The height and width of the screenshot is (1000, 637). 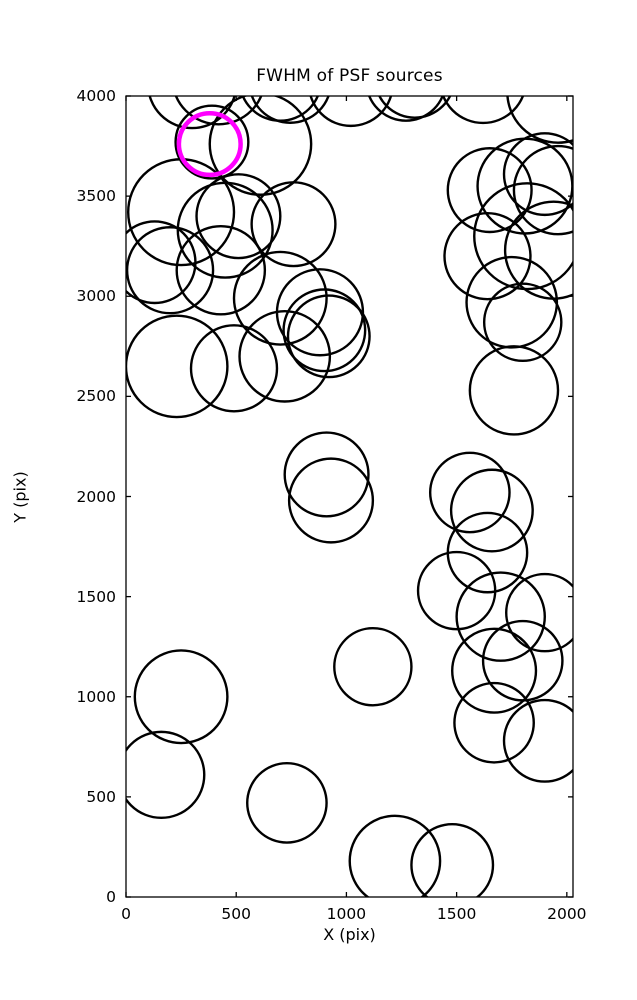 I want to click on x-tick-label: 2000, so click(x=567, y=914).